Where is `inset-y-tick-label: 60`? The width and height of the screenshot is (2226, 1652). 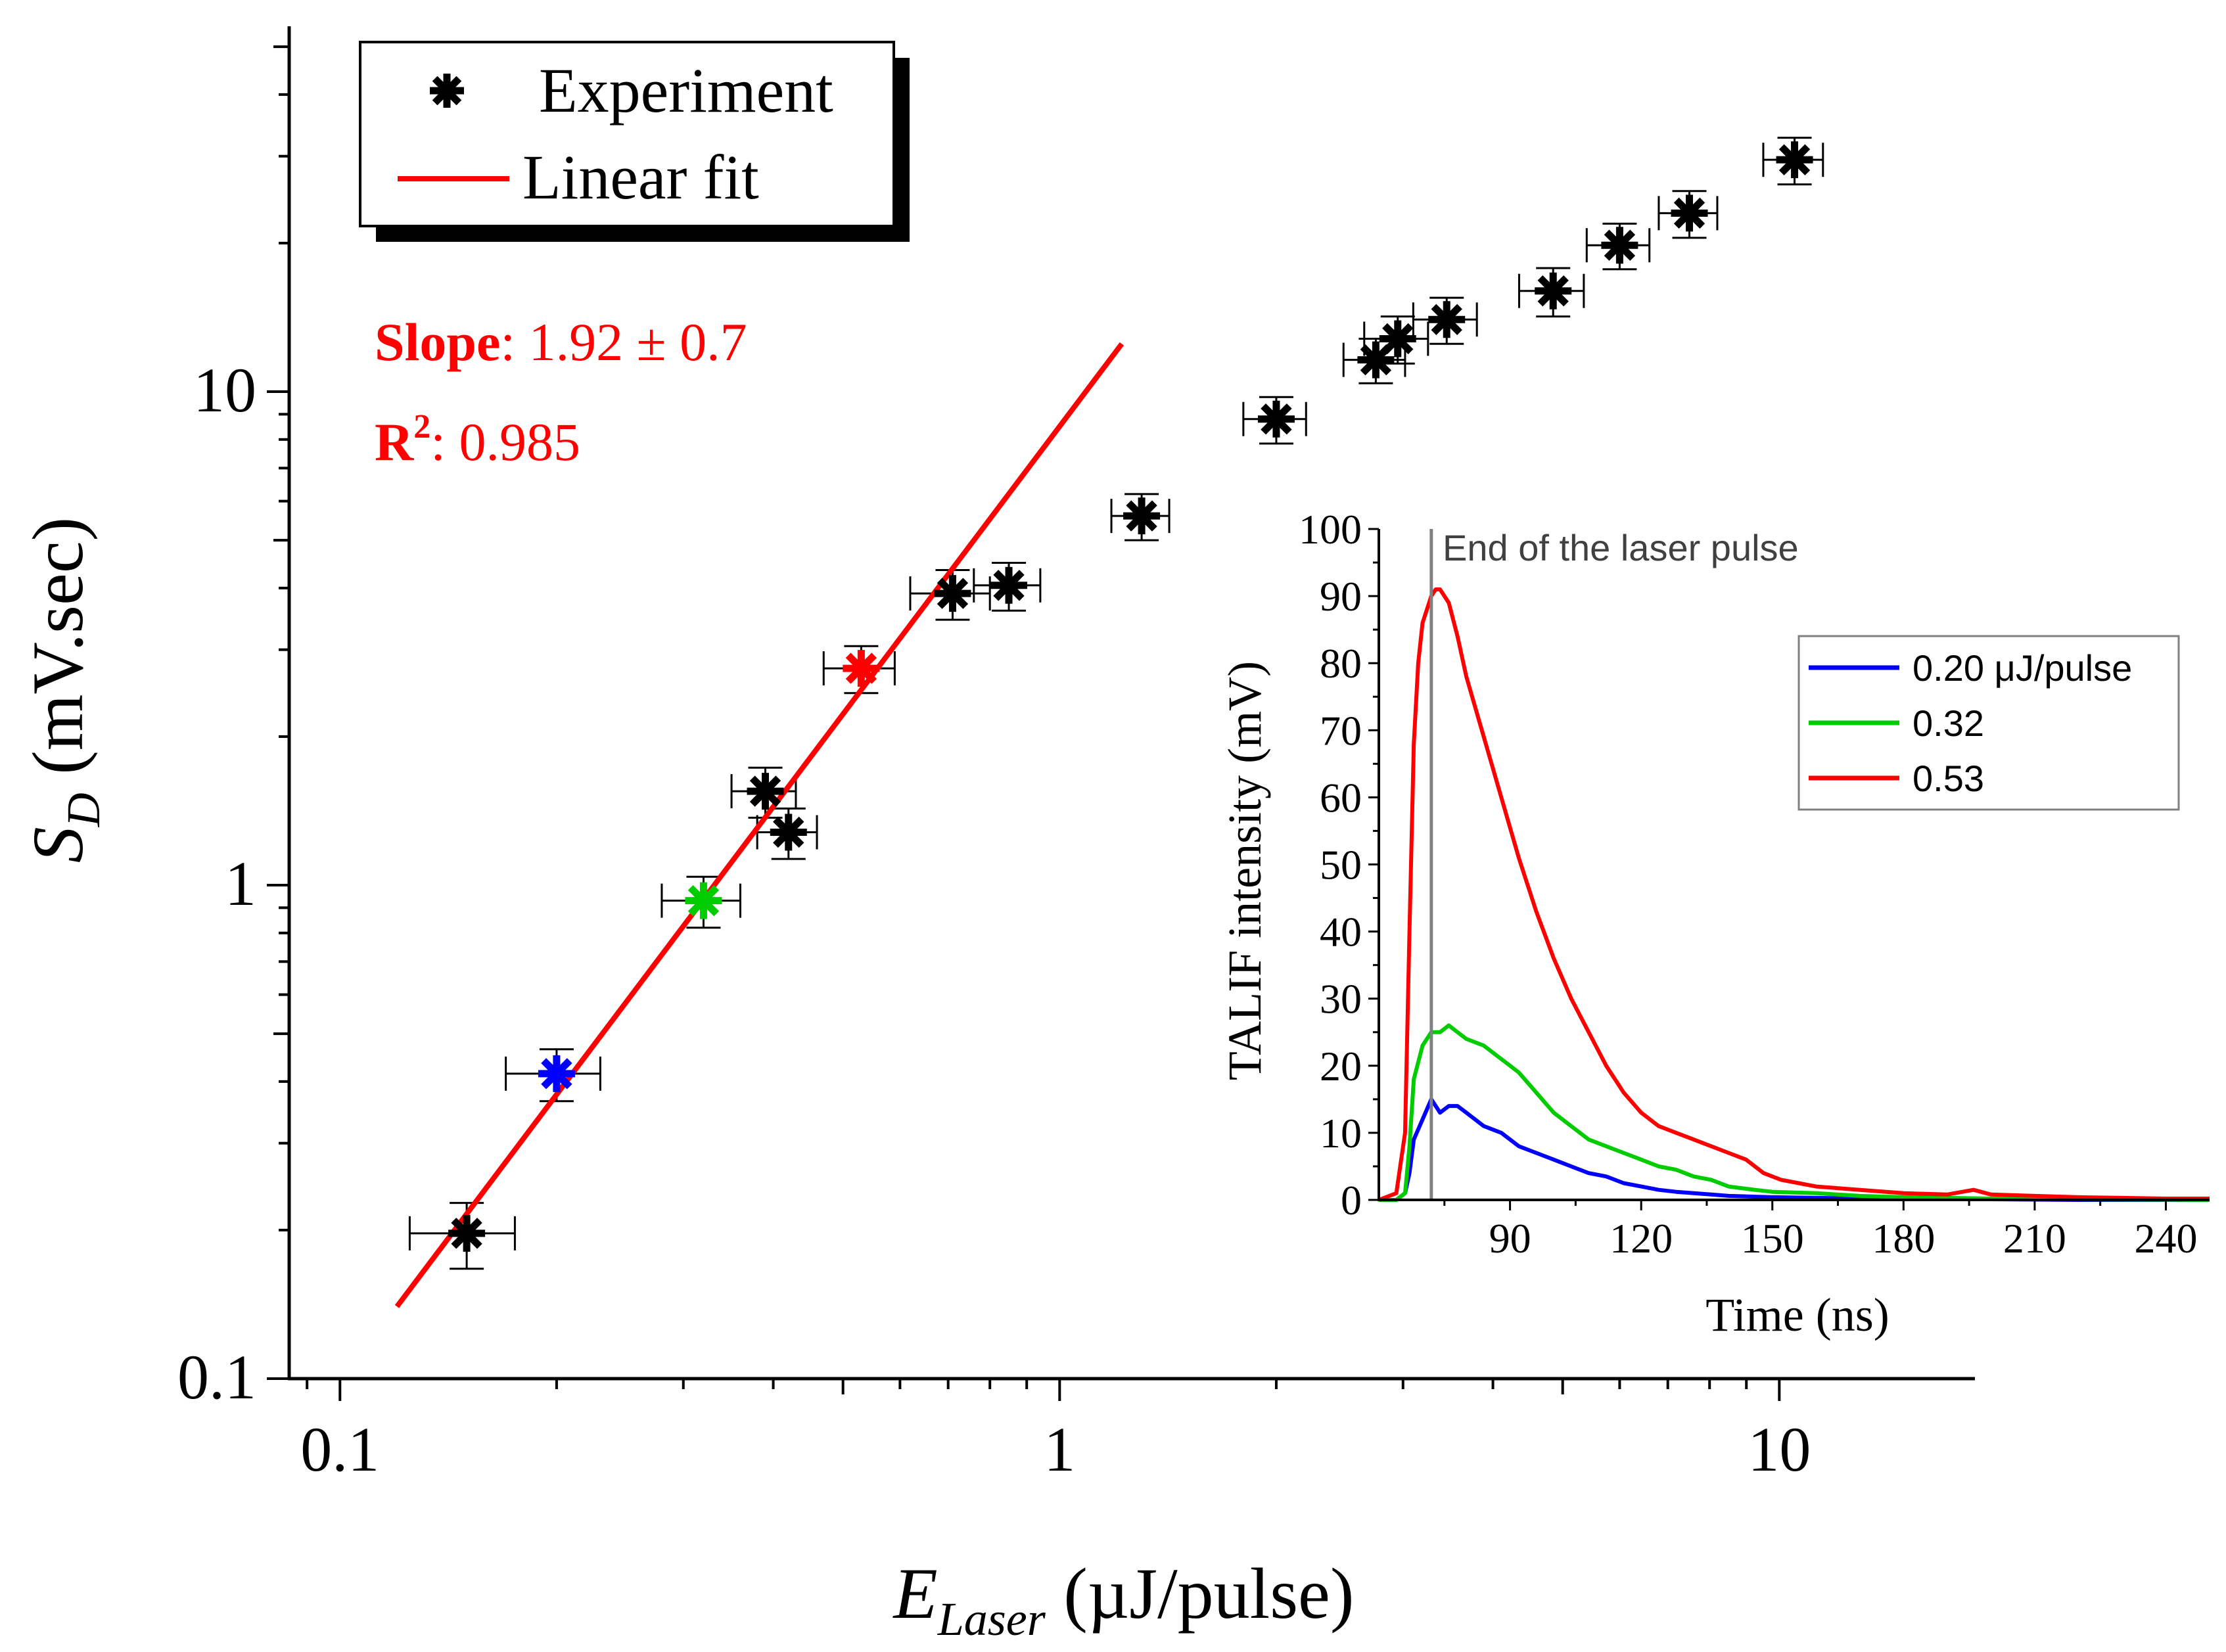
inset-y-tick-label: 60 is located at coordinates (1341, 797).